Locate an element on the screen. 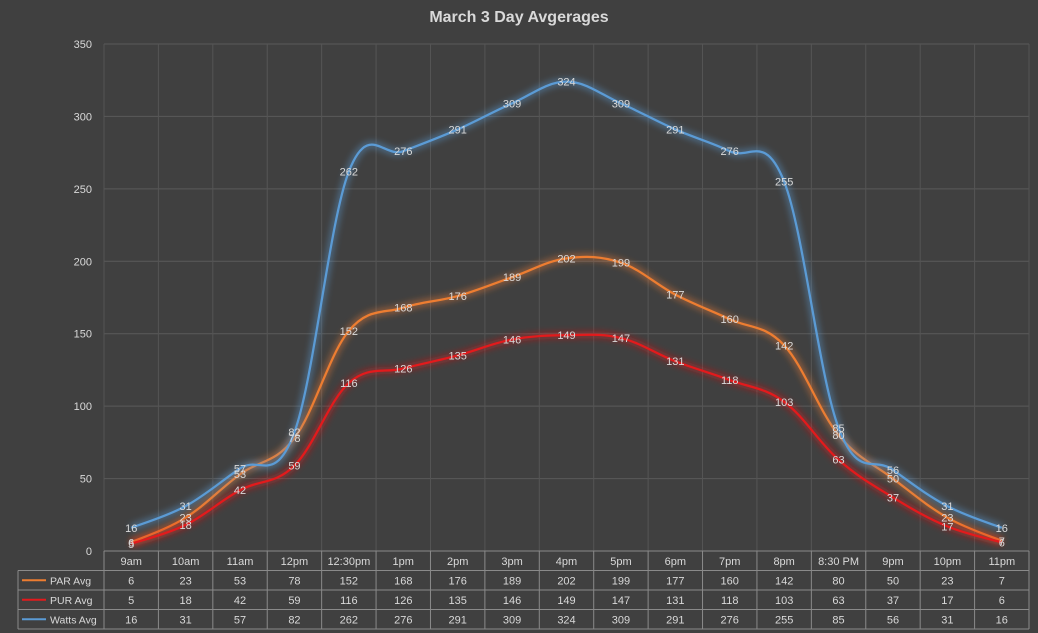 This screenshot has height=633, width=1038. data-label: 135 is located at coordinates (457, 356).